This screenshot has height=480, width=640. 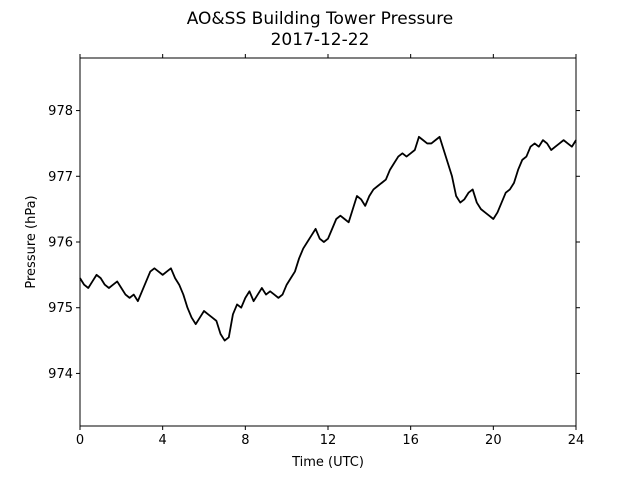 I want to click on chart-subtitle: 2017-12-22, so click(x=320, y=40).